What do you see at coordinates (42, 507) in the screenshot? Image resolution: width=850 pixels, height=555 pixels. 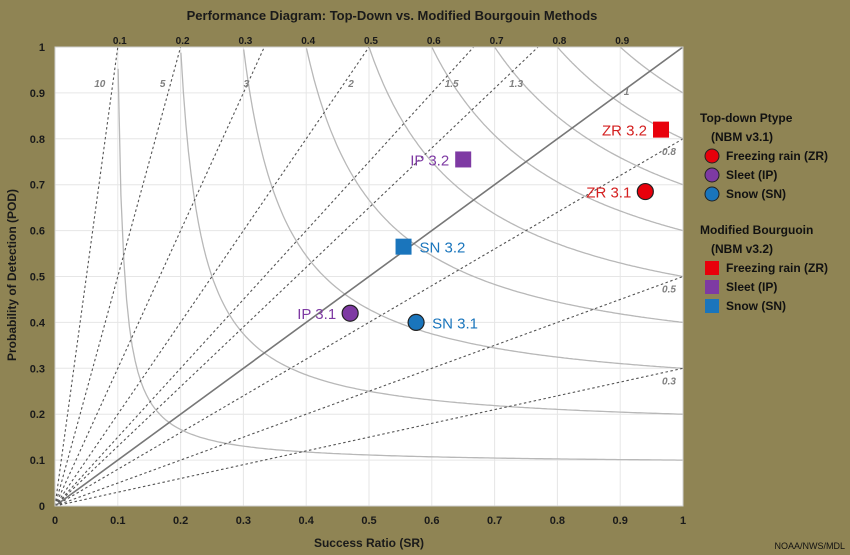 I see `y-tick-label: 0` at bounding box center [42, 507].